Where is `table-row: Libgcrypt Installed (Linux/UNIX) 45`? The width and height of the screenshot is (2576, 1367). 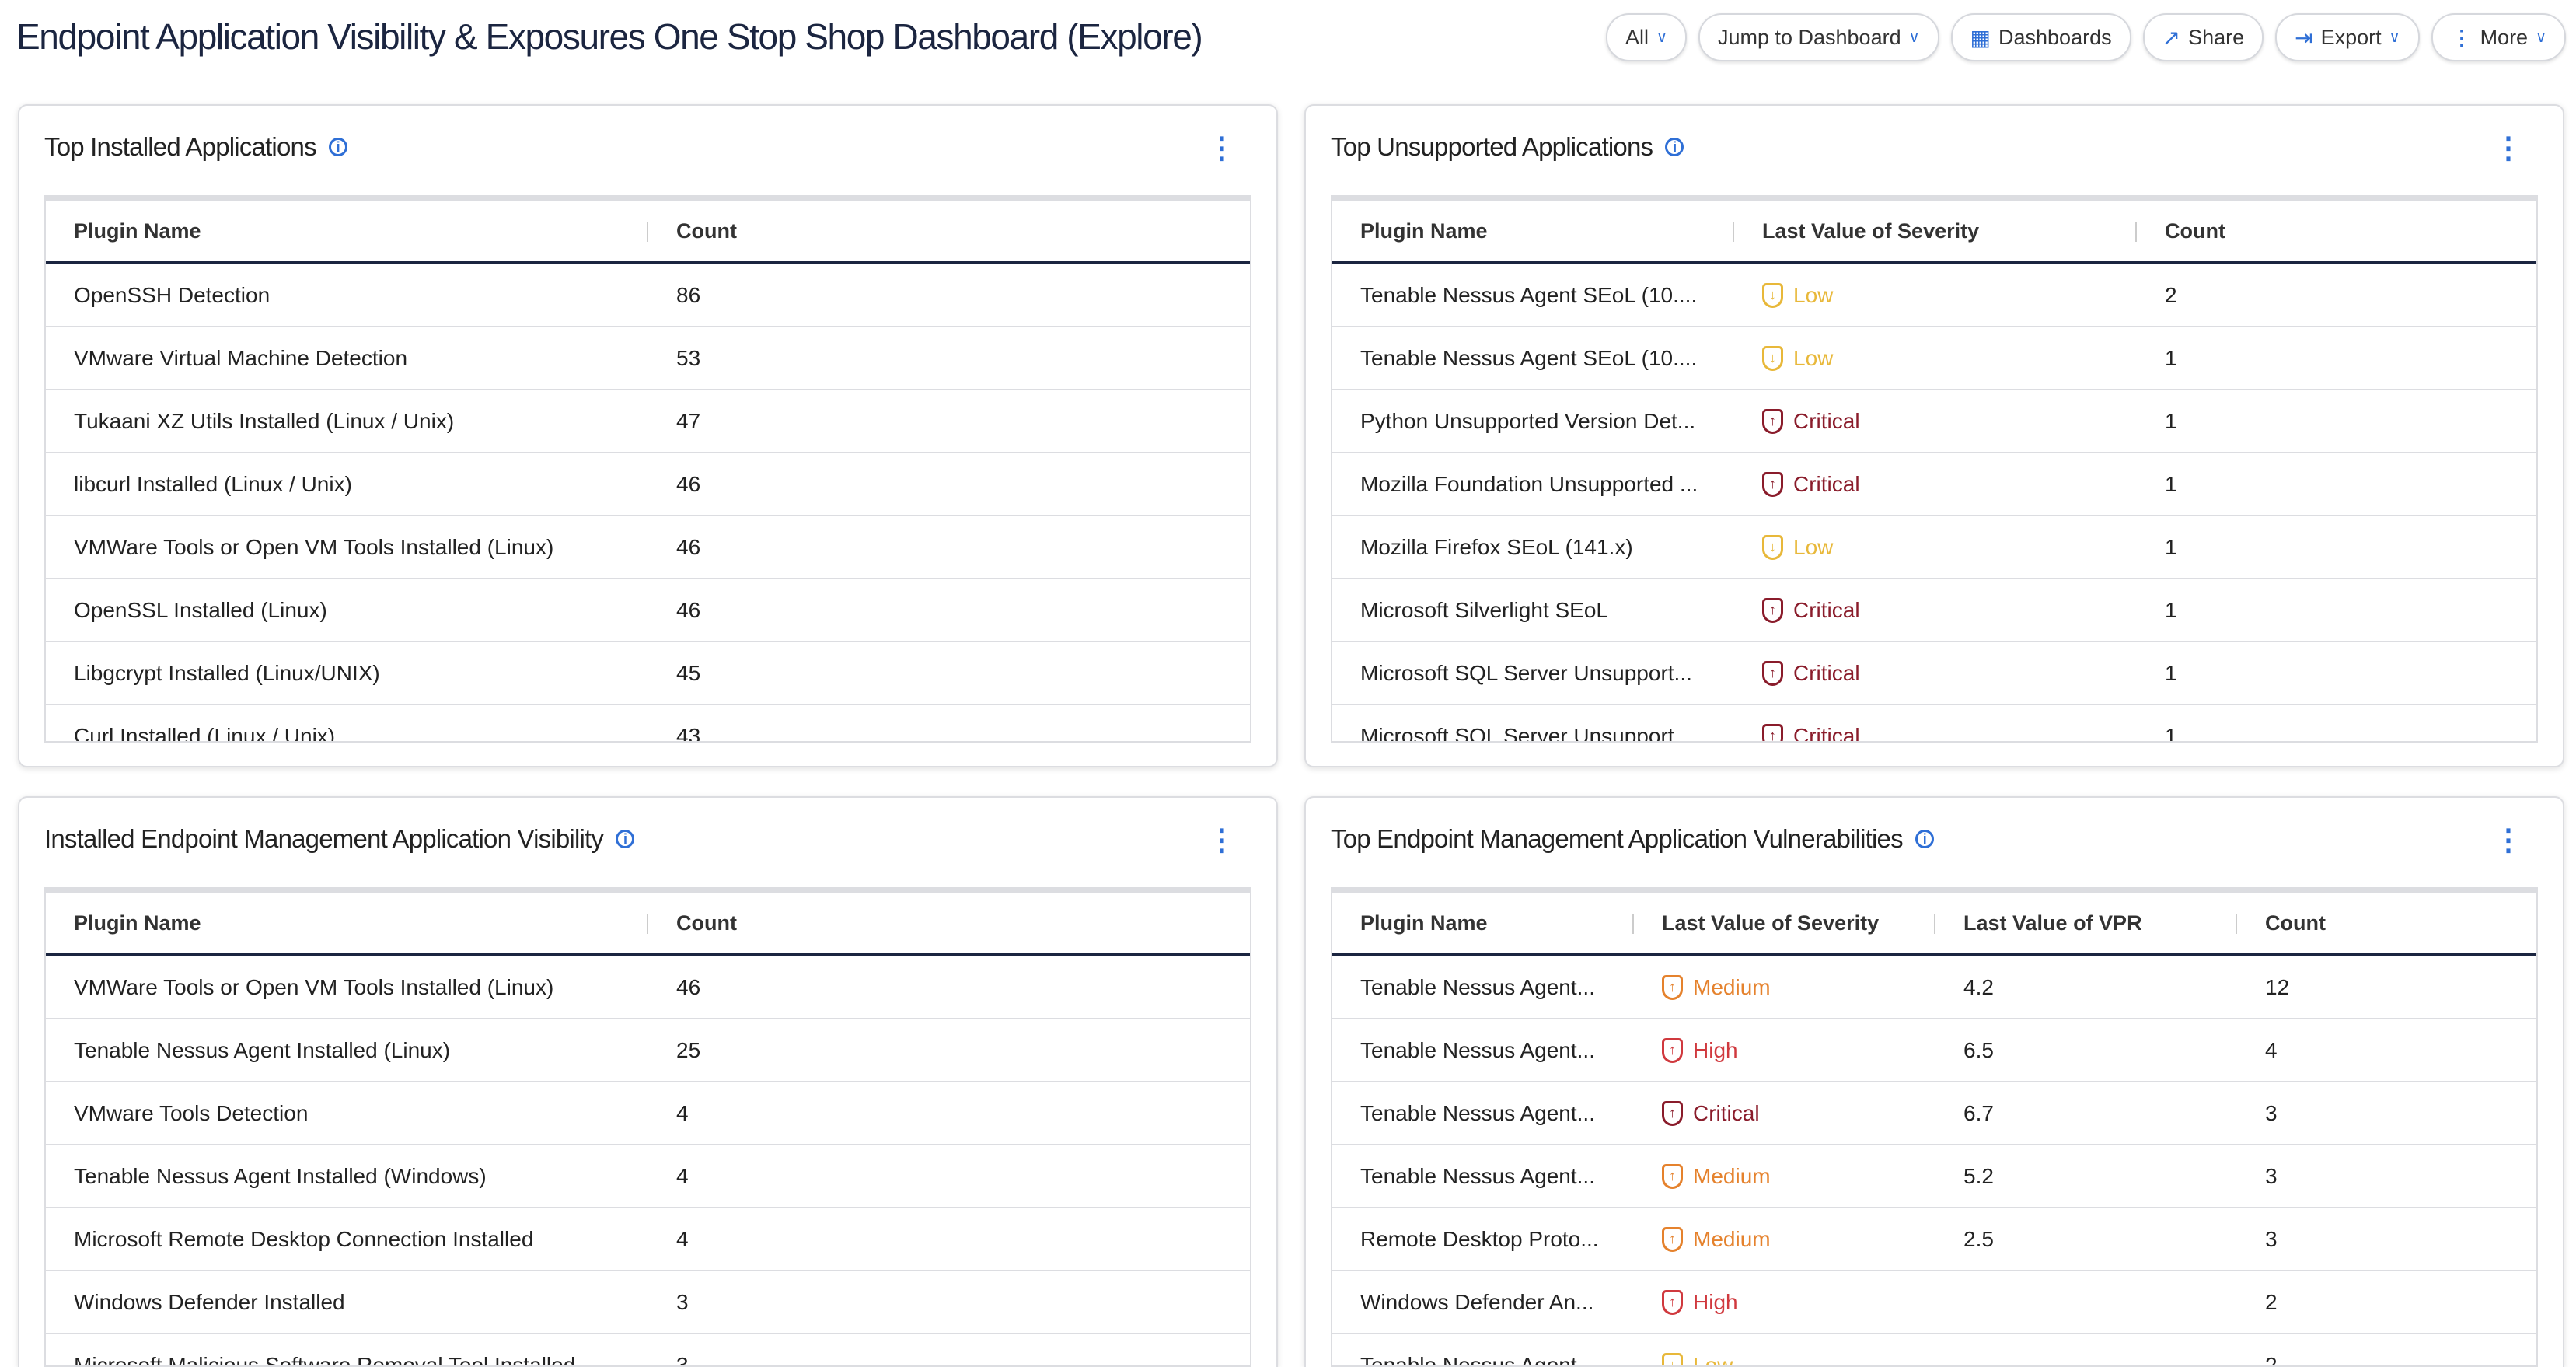 table-row: Libgcrypt Installed (Linux/UNIX) 45 is located at coordinates (648, 673).